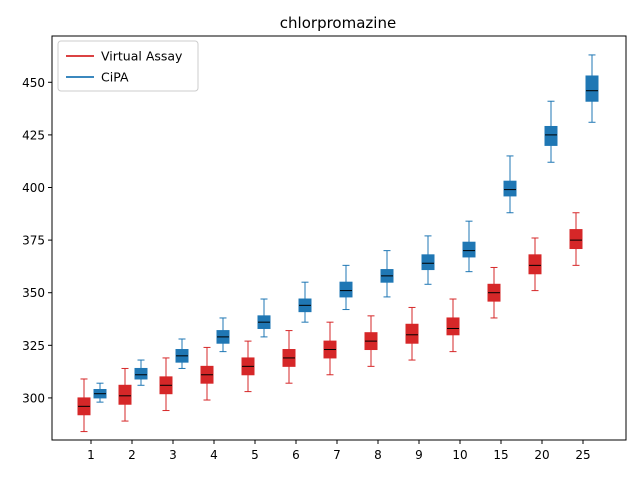  What do you see at coordinates (91, 455) in the screenshot?
I see `x-tick-label: 1` at bounding box center [91, 455].